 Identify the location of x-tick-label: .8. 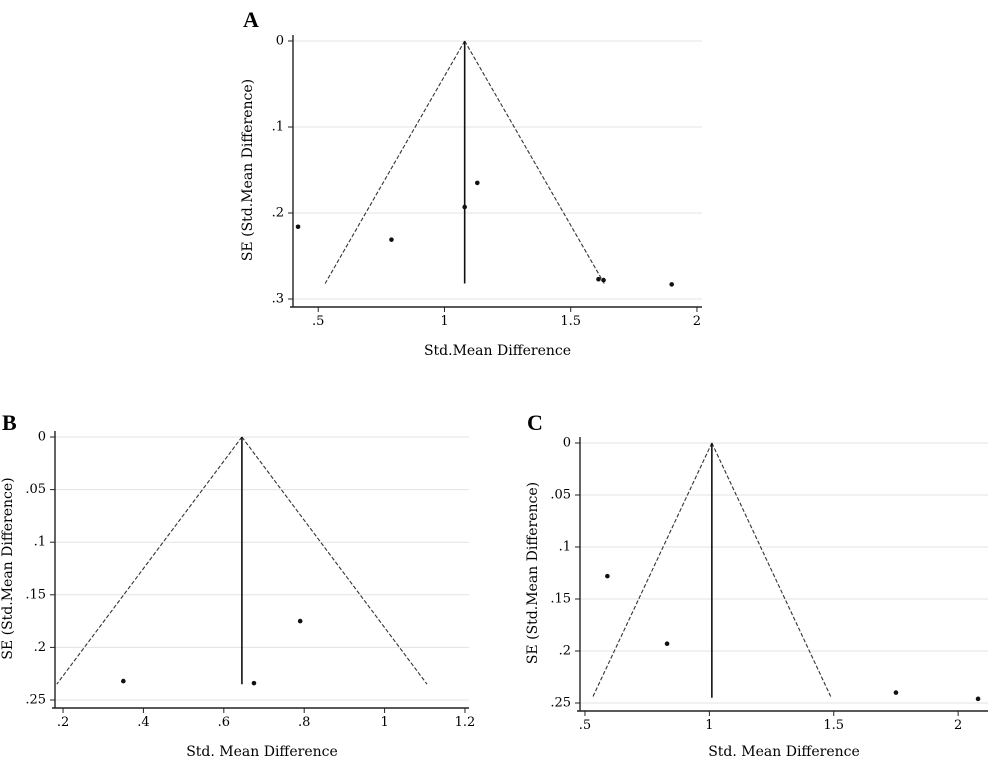
(304, 722).